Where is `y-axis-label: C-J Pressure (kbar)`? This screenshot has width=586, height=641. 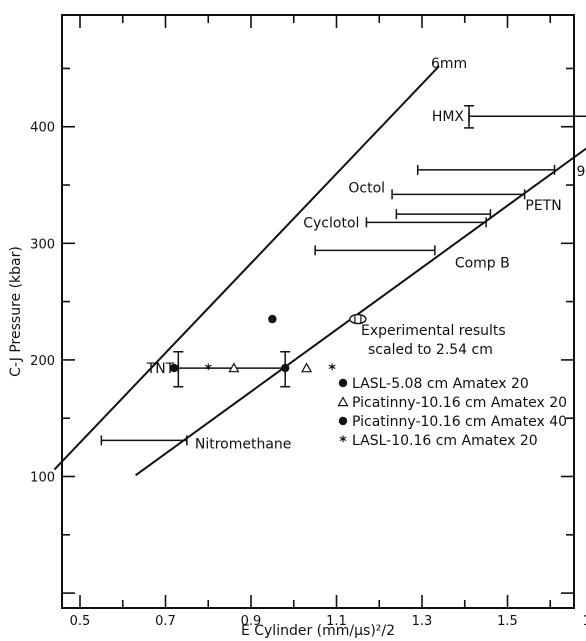
y-axis-label: C-J Pressure (kbar) is located at coordinates (16, 311).